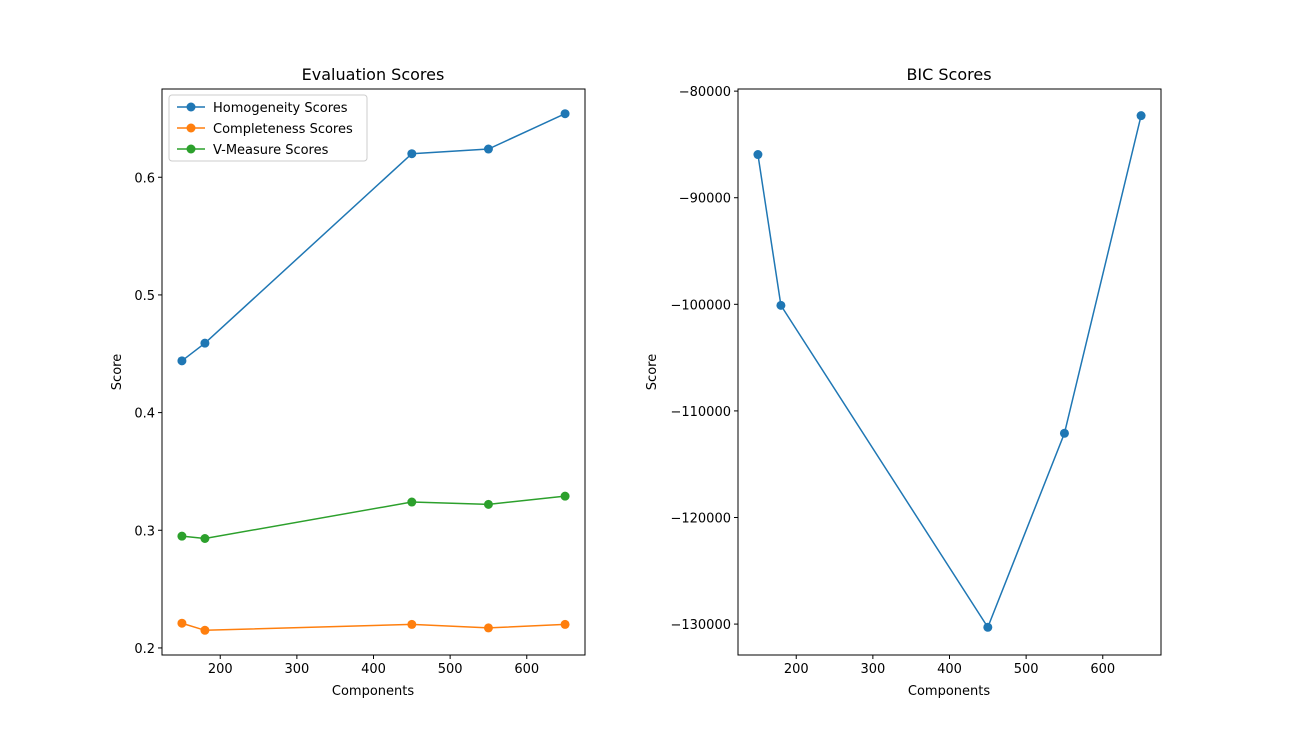 This screenshot has height=736, width=1290. Describe the element at coordinates (144, 296) in the screenshot. I see `y-tick-label: 0.5` at that location.